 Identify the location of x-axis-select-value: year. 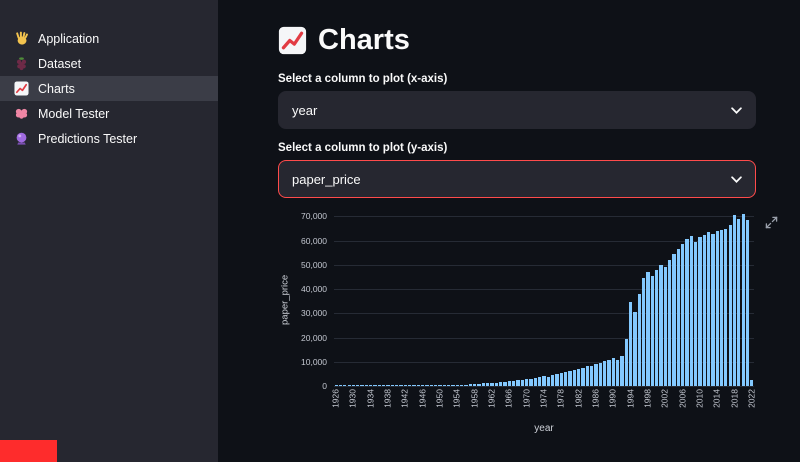
(305, 110).